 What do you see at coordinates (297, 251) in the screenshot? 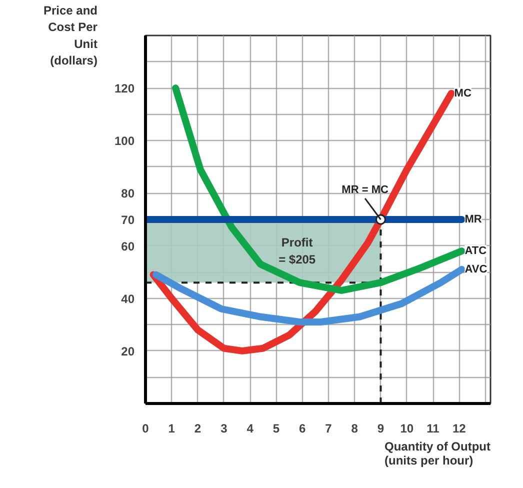
I see `band-label: Profit = $205` at bounding box center [297, 251].